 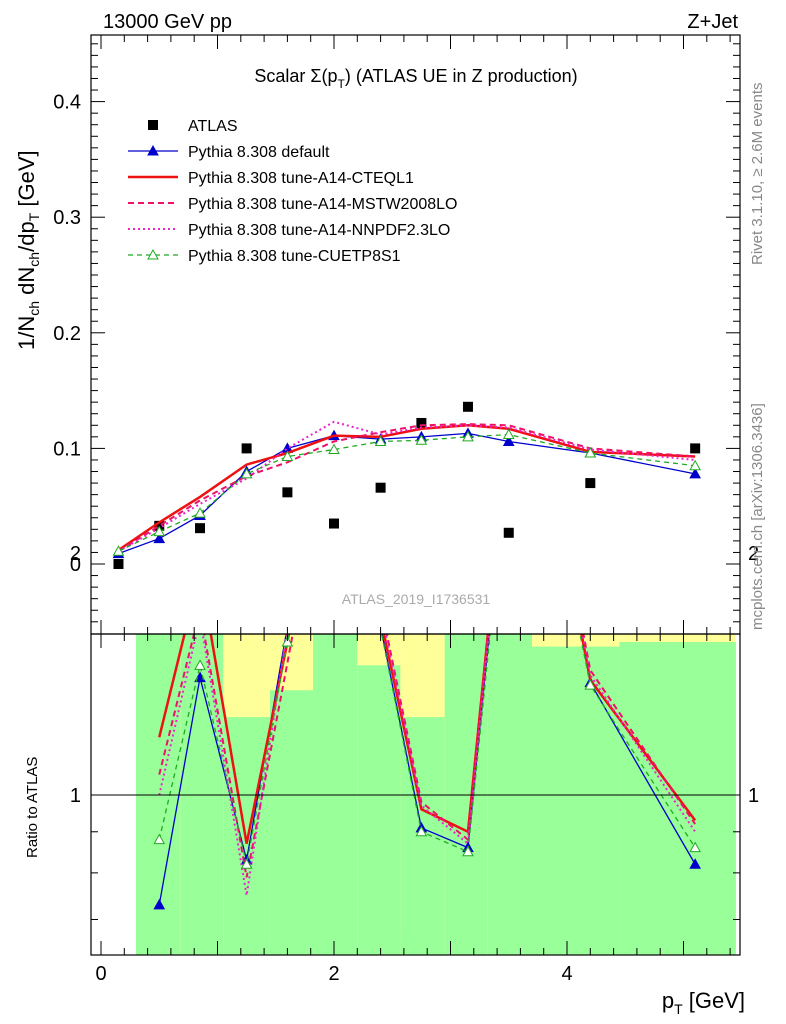 What do you see at coordinates (32, 807) in the screenshot?
I see `ratio-y-axis-label: Ratio to ATLAS` at bounding box center [32, 807].